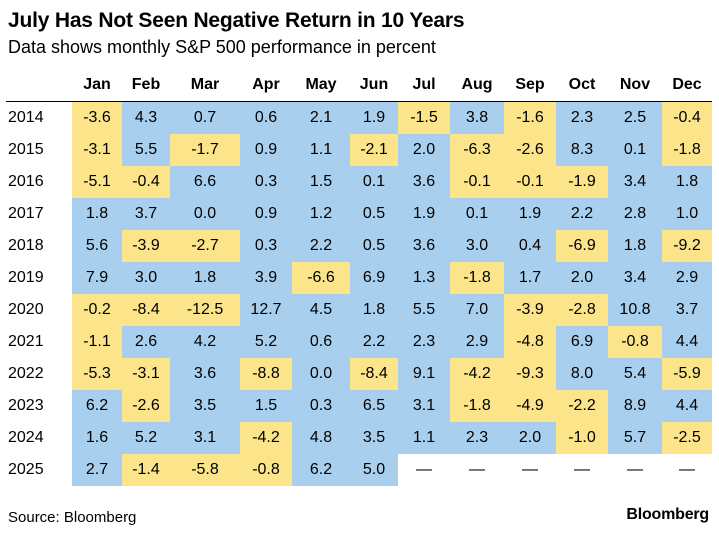  Describe the element at coordinates (205, 278) in the screenshot. I see `return-cell-2019-mar: 1.8` at that location.